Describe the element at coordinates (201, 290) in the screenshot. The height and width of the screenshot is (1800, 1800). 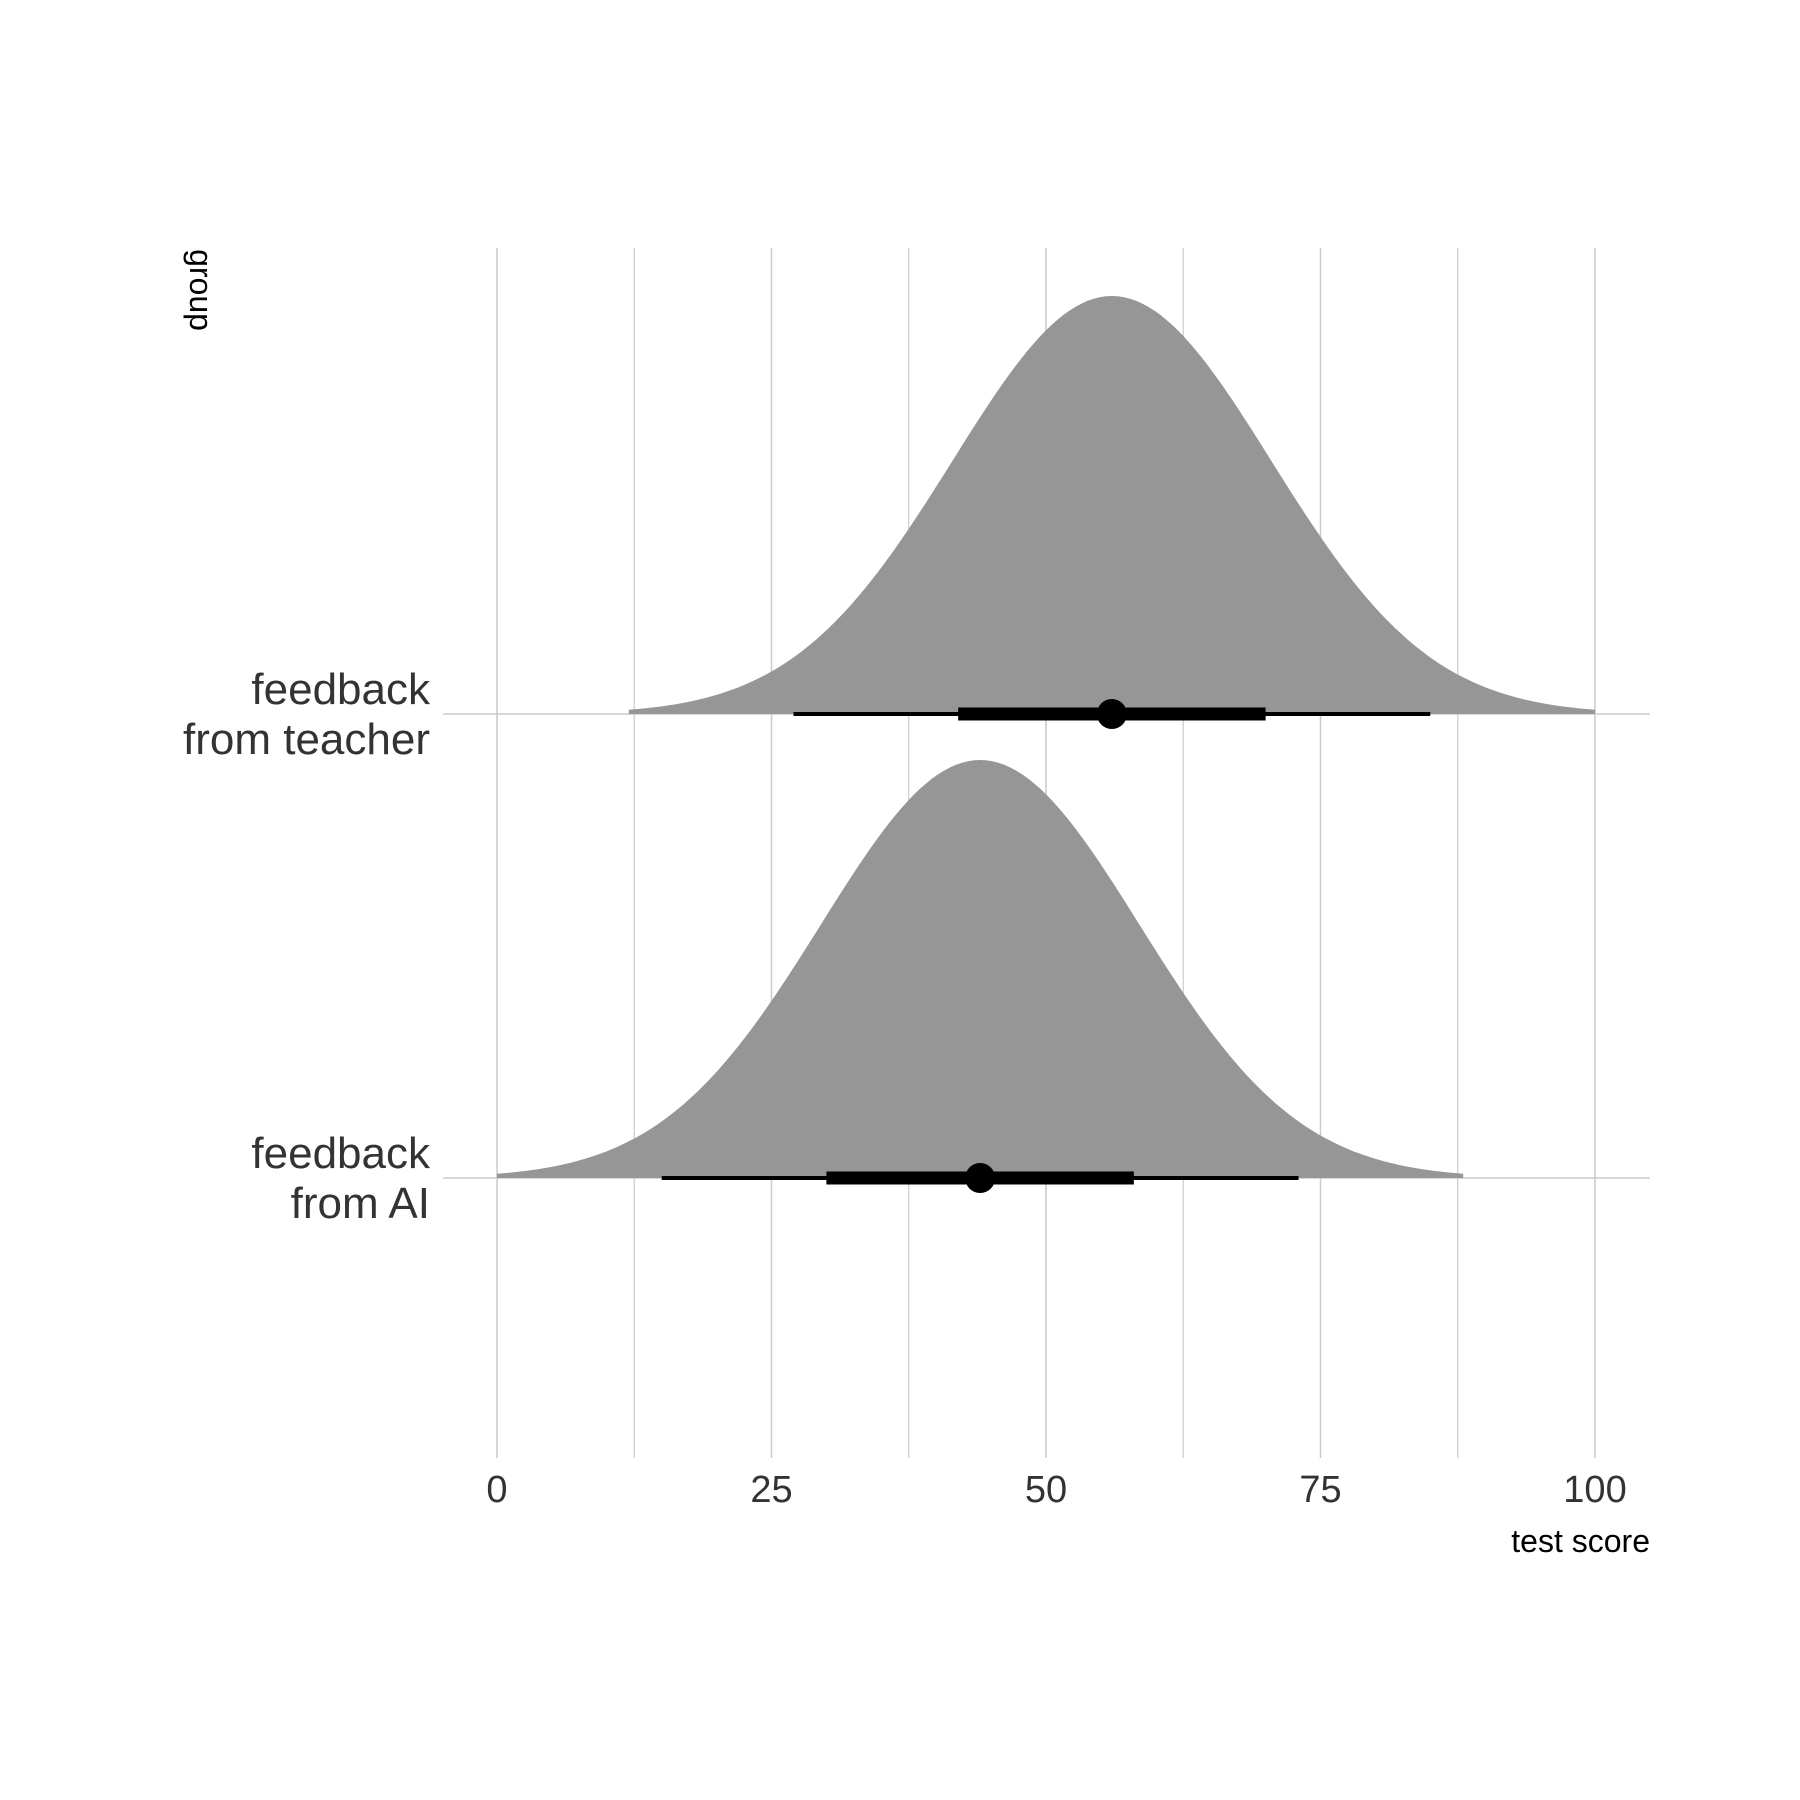
I see `y-axis-title: group` at that location.